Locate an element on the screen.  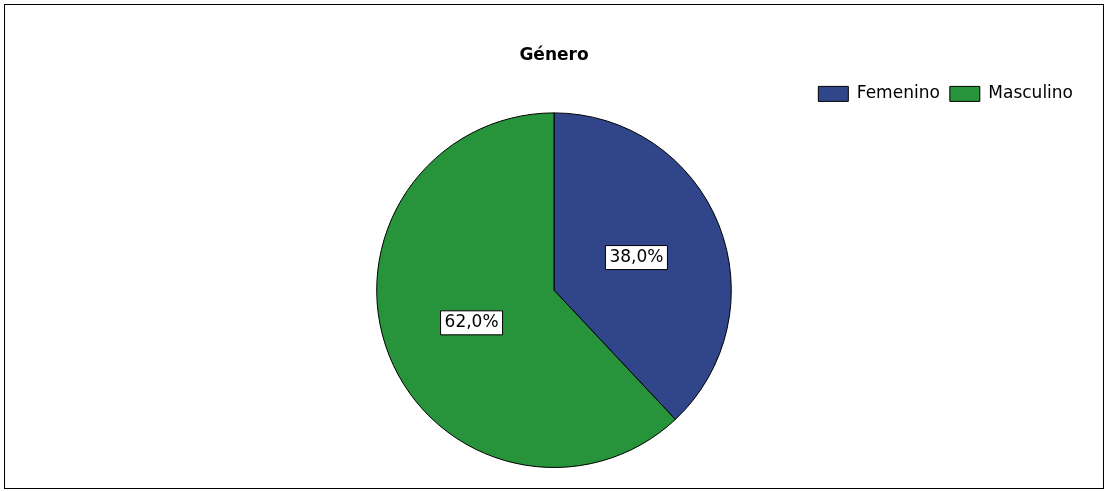
legend-label: Masculino is located at coordinates (1030, 92).